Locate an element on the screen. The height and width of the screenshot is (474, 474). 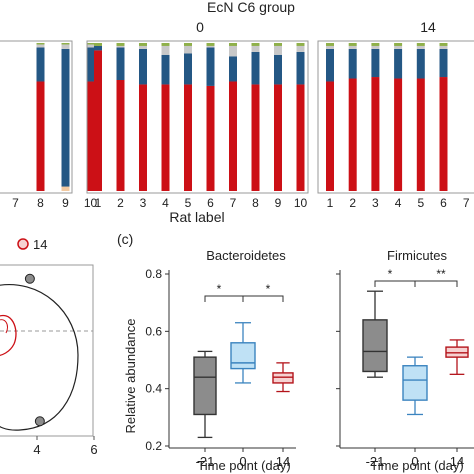
box-y-tick-label: 0.6 is located at coordinates (153, 331).